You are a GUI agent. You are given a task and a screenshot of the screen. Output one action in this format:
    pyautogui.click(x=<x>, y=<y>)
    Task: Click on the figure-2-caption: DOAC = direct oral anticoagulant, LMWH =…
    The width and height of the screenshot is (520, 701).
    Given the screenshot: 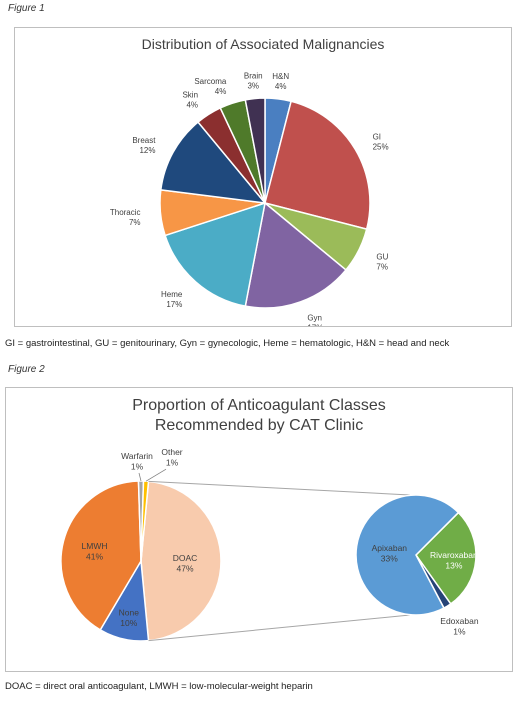 What is the action you would take?
    pyautogui.click(x=159, y=686)
    